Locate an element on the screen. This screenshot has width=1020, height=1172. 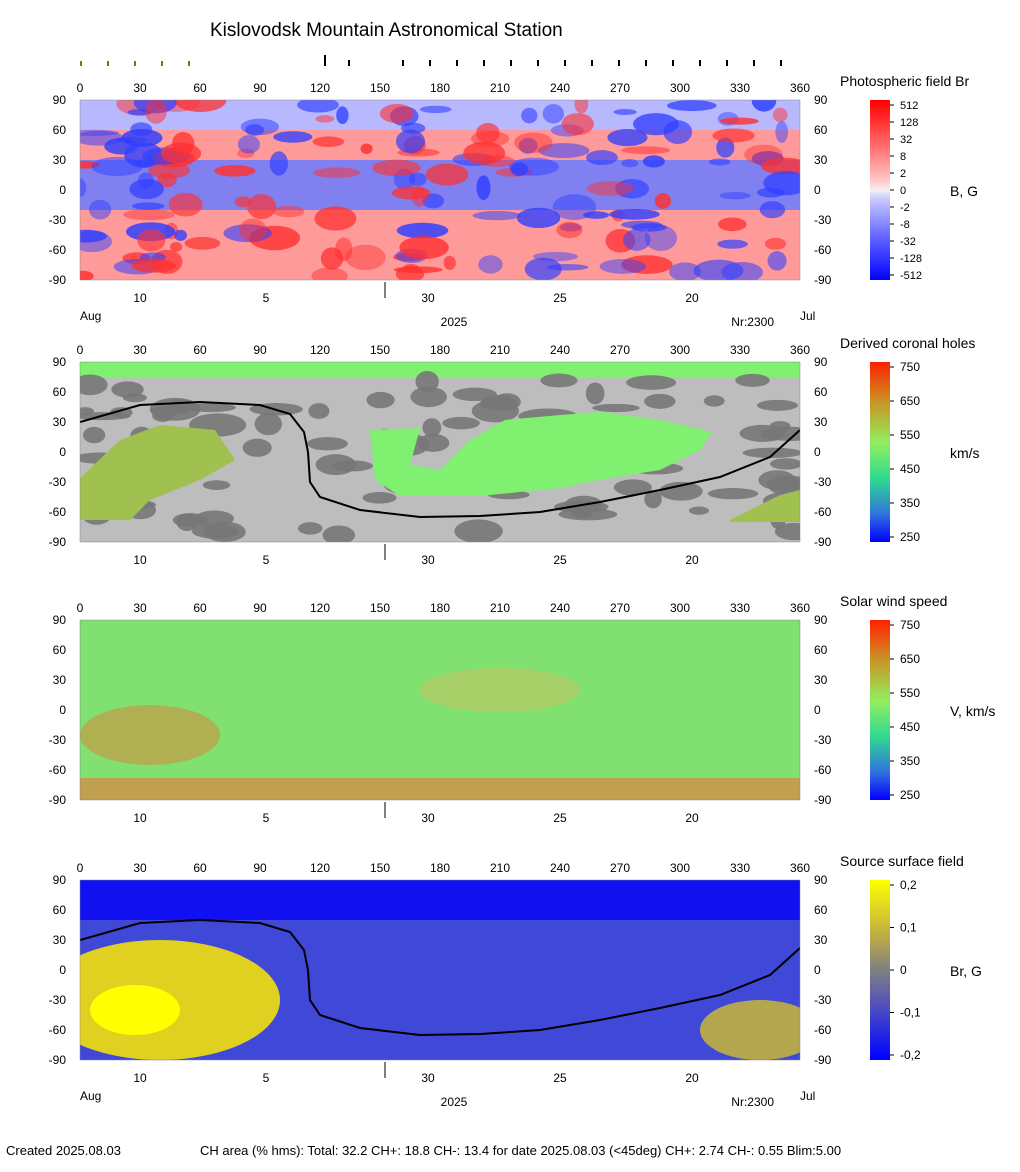
positive-region is located at coordinates (750, 1030).